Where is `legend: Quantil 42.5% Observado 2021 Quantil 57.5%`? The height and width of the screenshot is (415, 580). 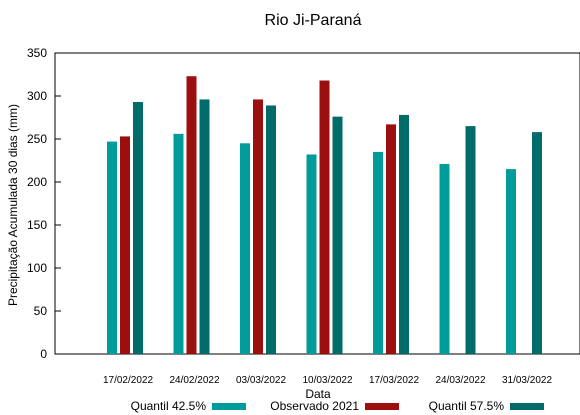
legend: Quantil 42.5% Observado 2021 Quantil 57.5% is located at coordinates (337, 406).